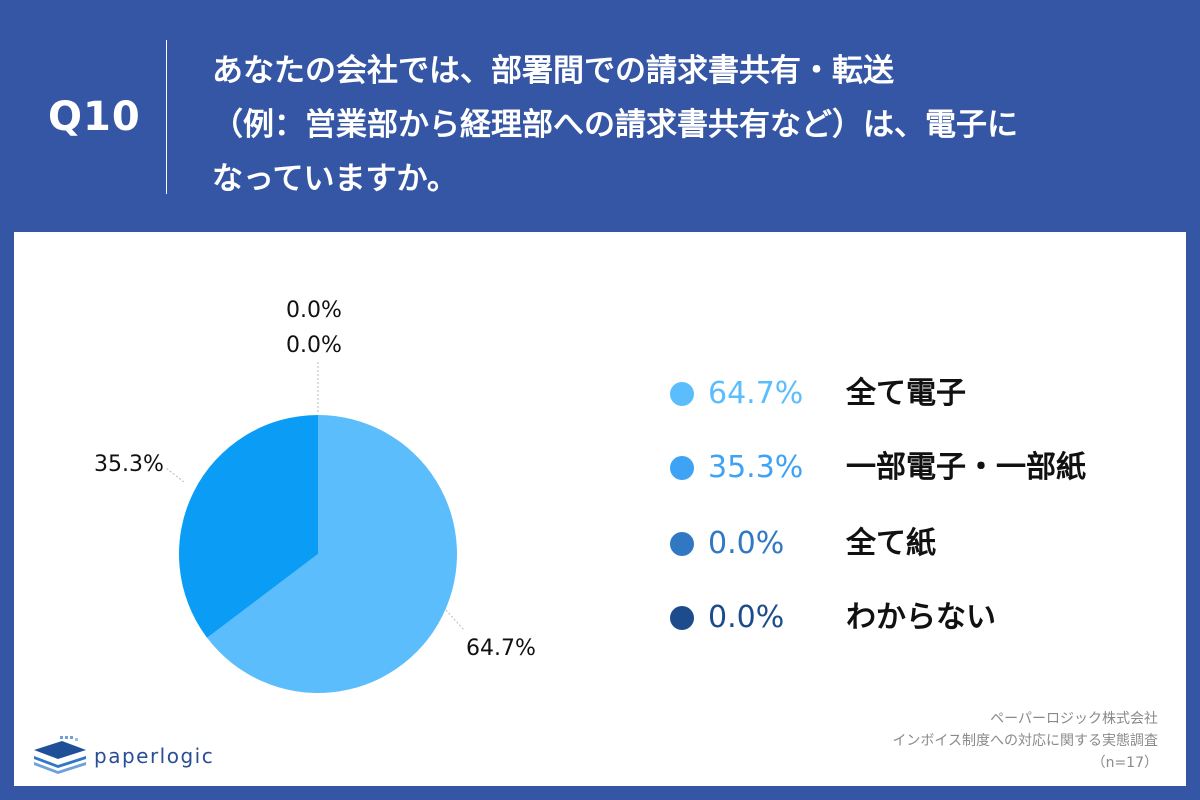 The height and width of the screenshot is (800, 1200). Describe the element at coordinates (756, 393) in the screenshot. I see `legend-value: 64.7%` at that location.